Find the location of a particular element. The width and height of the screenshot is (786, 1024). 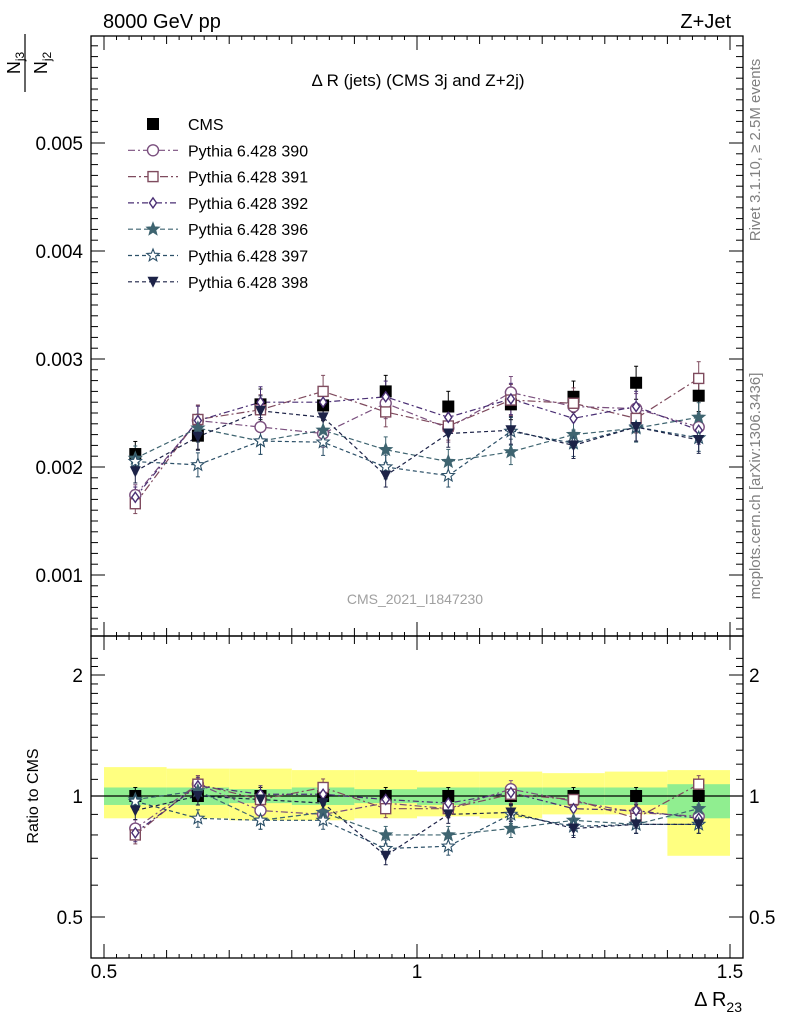

y-tick-label: 0.002 is located at coordinates (59, 468).